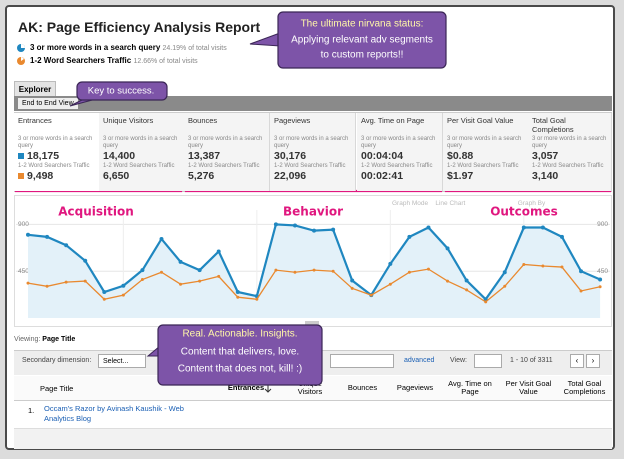  I want to click on metric-value-text: 5,276, so click(201, 176).